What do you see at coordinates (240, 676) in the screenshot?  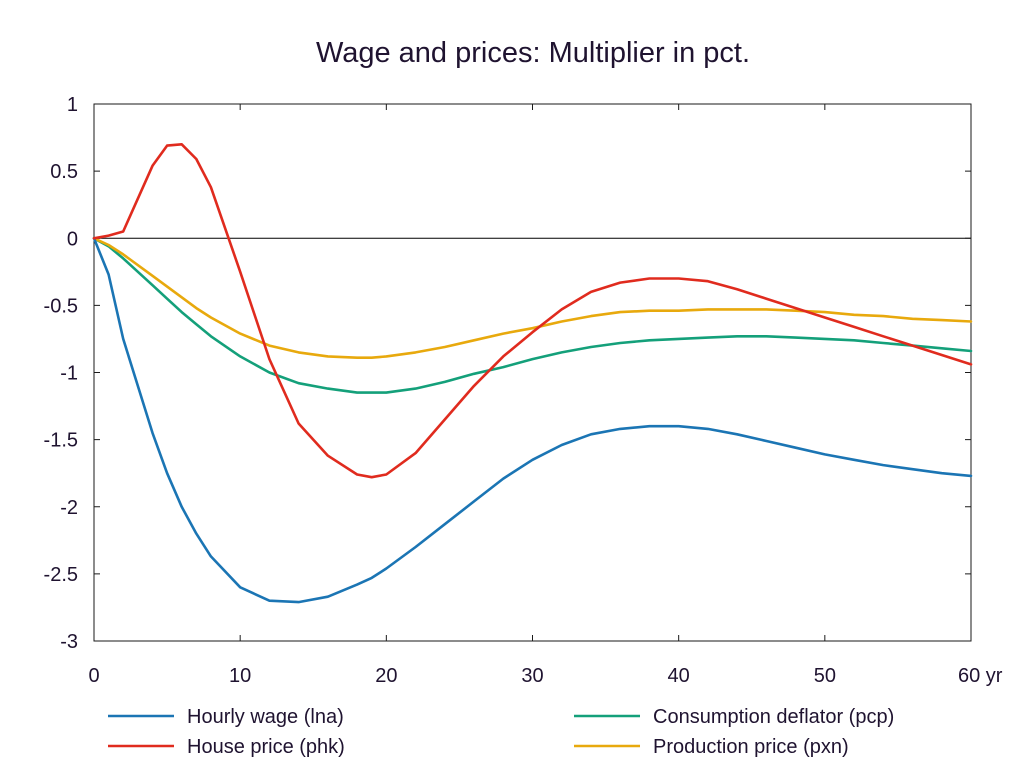 I see `x-tick-label: 10` at bounding box center [240, 676].